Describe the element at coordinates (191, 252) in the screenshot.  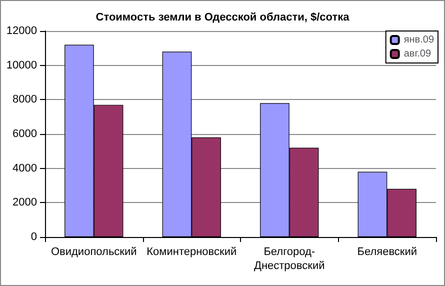
I see `x-tick-label: Коминтерновский` at that location.